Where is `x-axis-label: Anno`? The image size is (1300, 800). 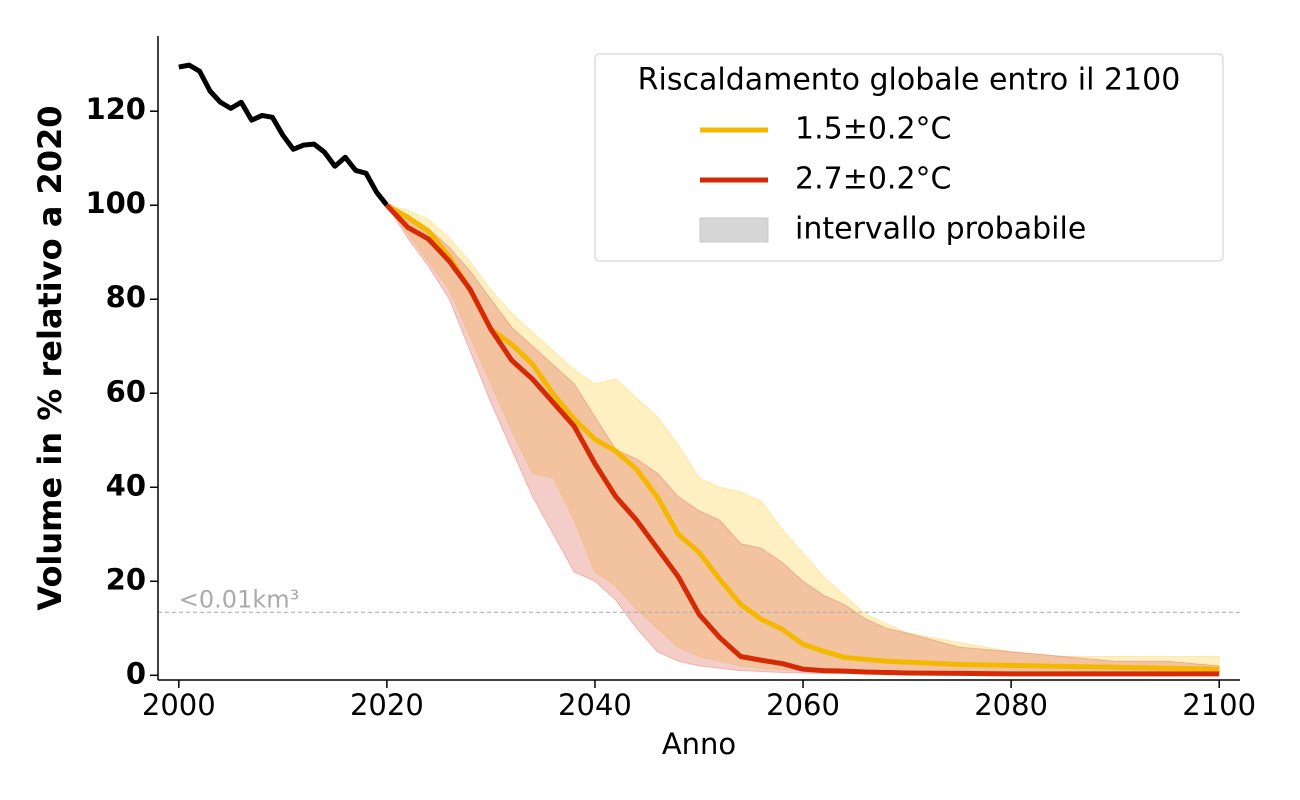
x-axis-label: Anno is located at coordinates (699, 744).